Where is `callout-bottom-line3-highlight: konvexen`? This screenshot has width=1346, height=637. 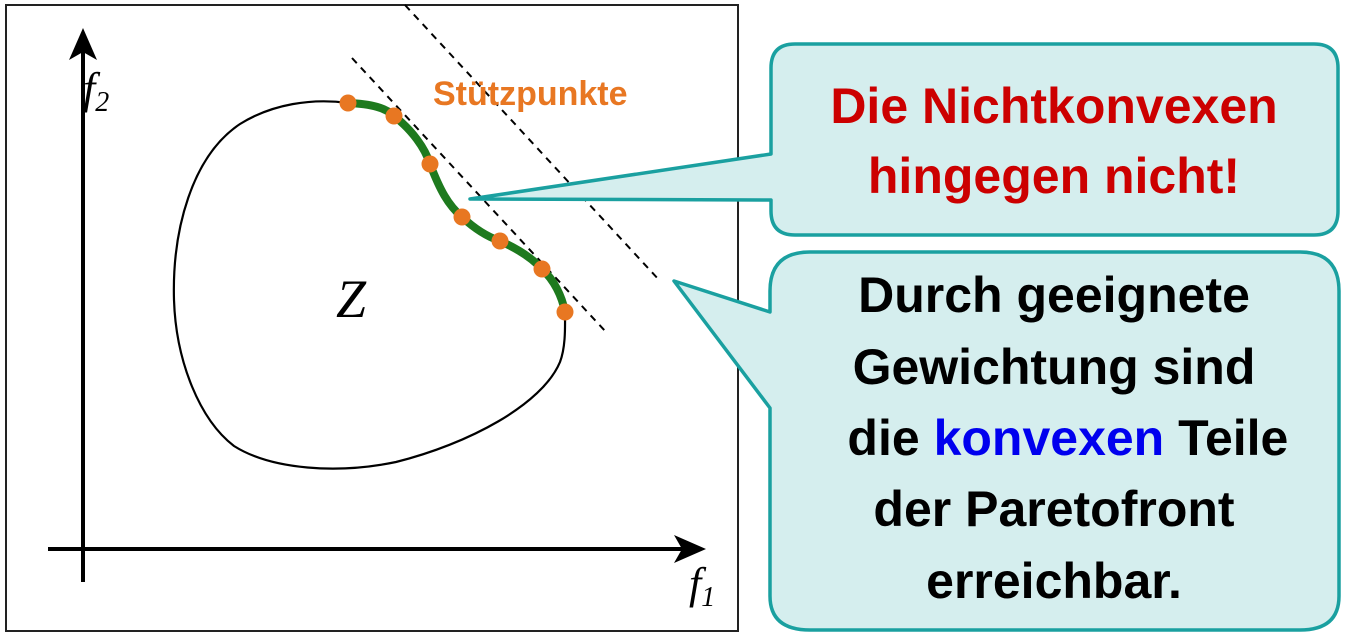
callout-bottom-line3-highlight: konvexen is located at coordinates (1049, 438).